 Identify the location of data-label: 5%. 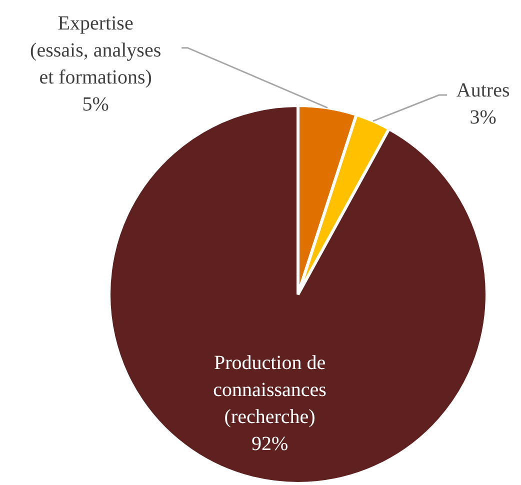
(95, 104).